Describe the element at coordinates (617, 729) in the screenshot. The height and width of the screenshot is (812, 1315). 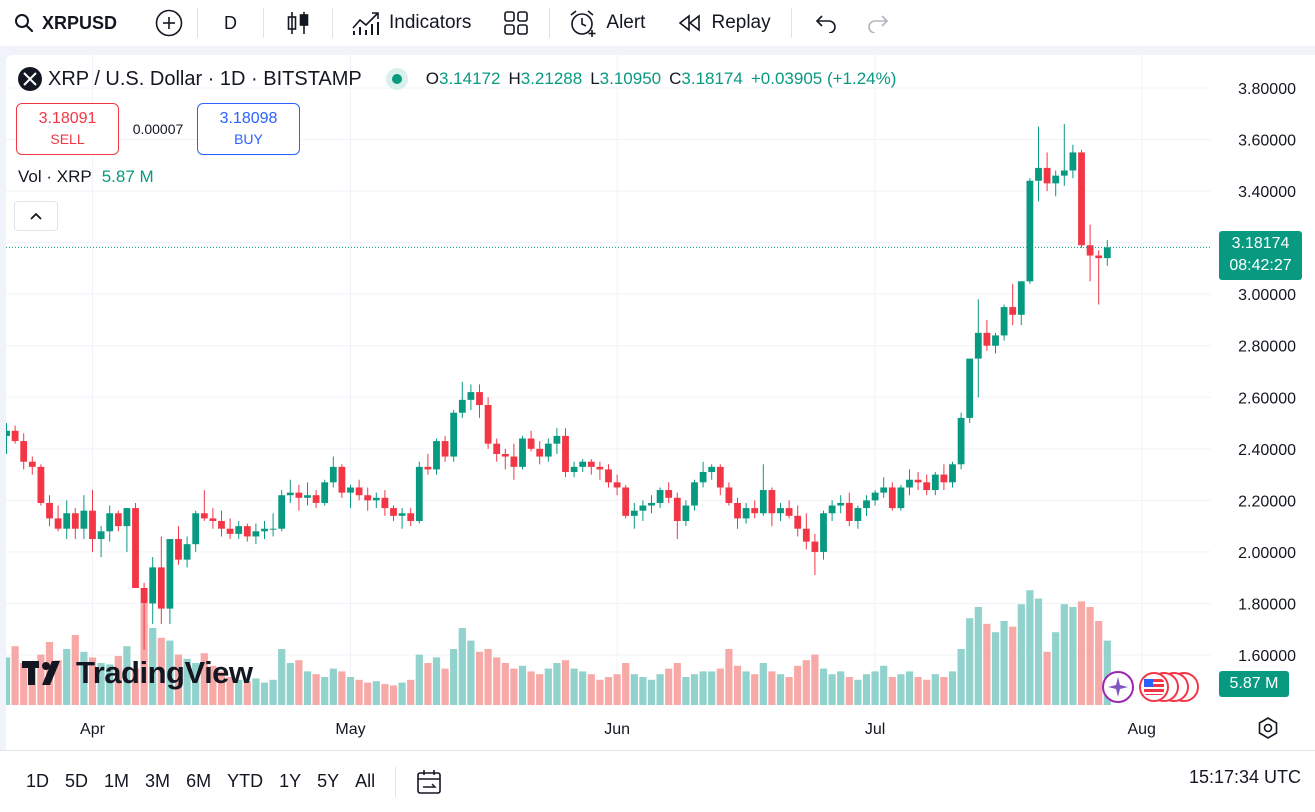
I see `time-axis-label: Jun` at that location.